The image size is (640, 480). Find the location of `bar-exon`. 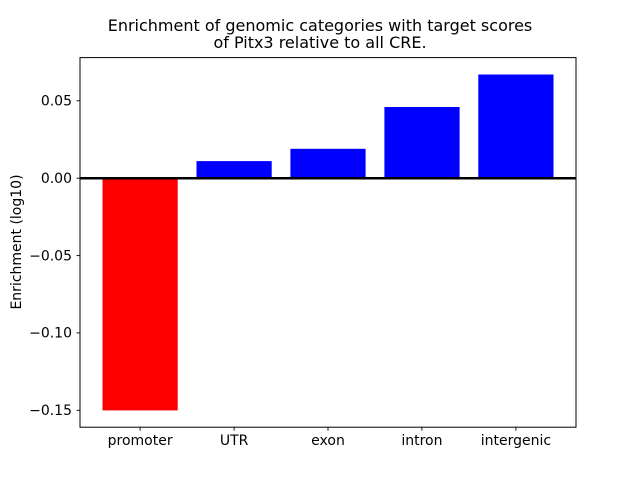

bar-exon is located at coordinates (328, 163).